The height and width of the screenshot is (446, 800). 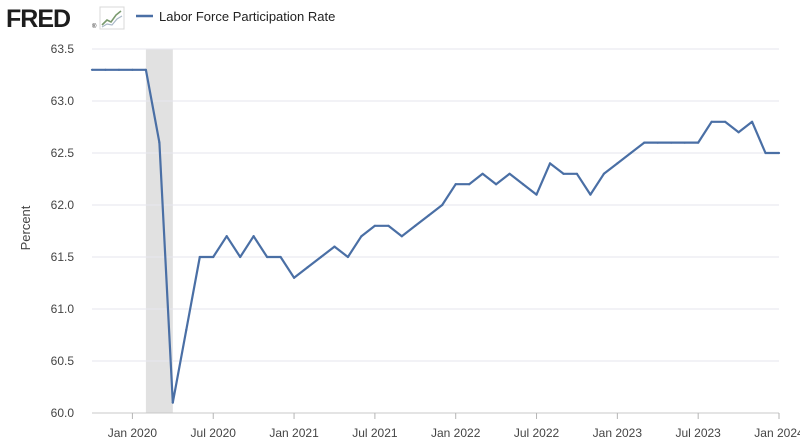 I want to click on y-tick-label: 60.0, so click(x=63, y=413).